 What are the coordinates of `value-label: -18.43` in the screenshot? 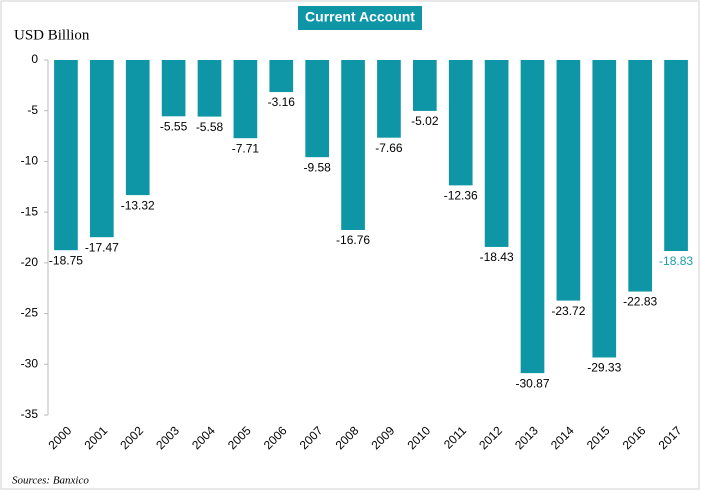 It's located at (497, 257).